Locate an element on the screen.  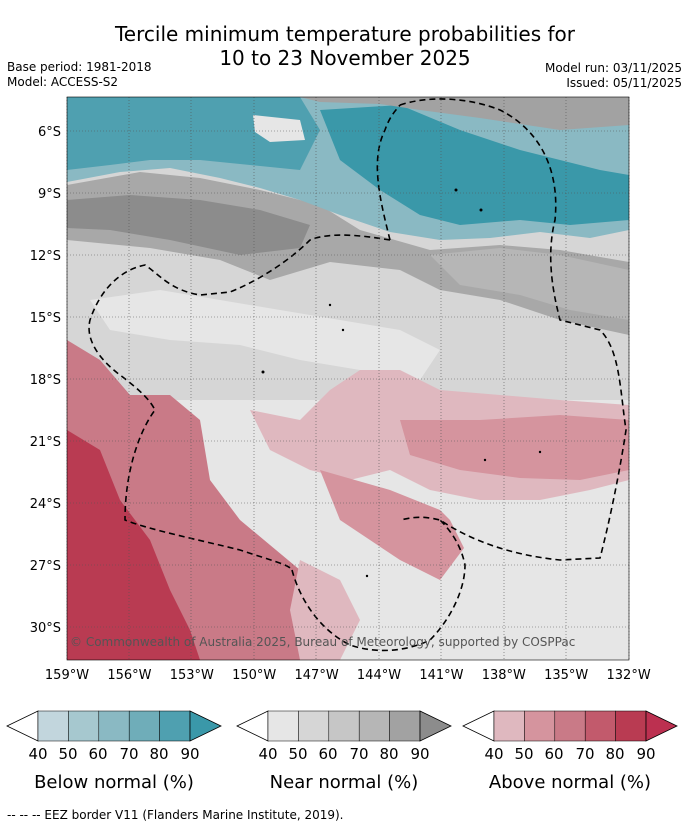
near-normal-title: Near normal (%) is located at coordinates (344, 782).